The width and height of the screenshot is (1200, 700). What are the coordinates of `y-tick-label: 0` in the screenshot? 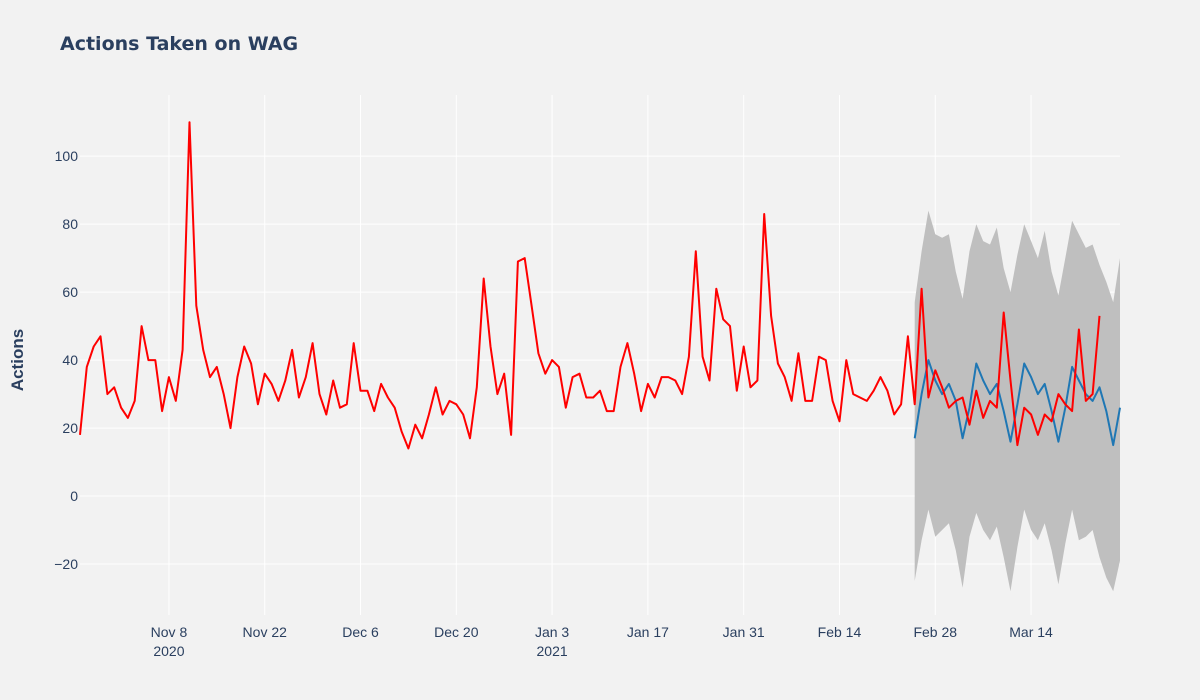 It's located at (74, 496).